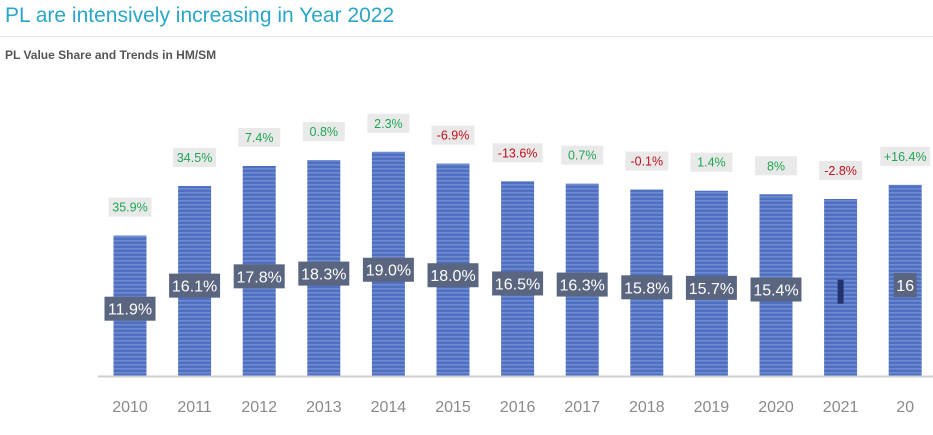 The image size is (933, 435). I want to click on growth-label: -6.9%, so click(453, 136).